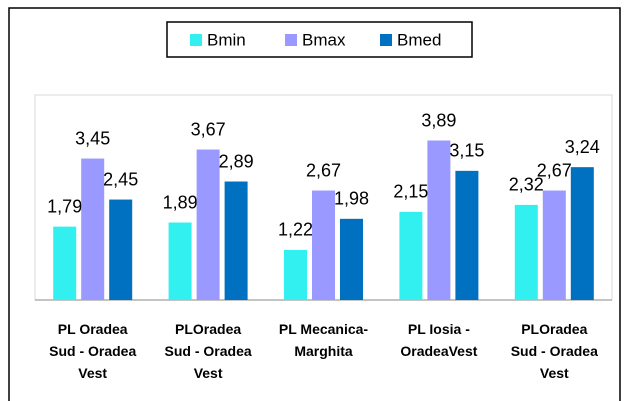 This screenshot has width=627, height=401. What do you see at coordinates (64, 206) in the screenshot?
I see `data-label: 1,79` at bounding box center [64, 206].